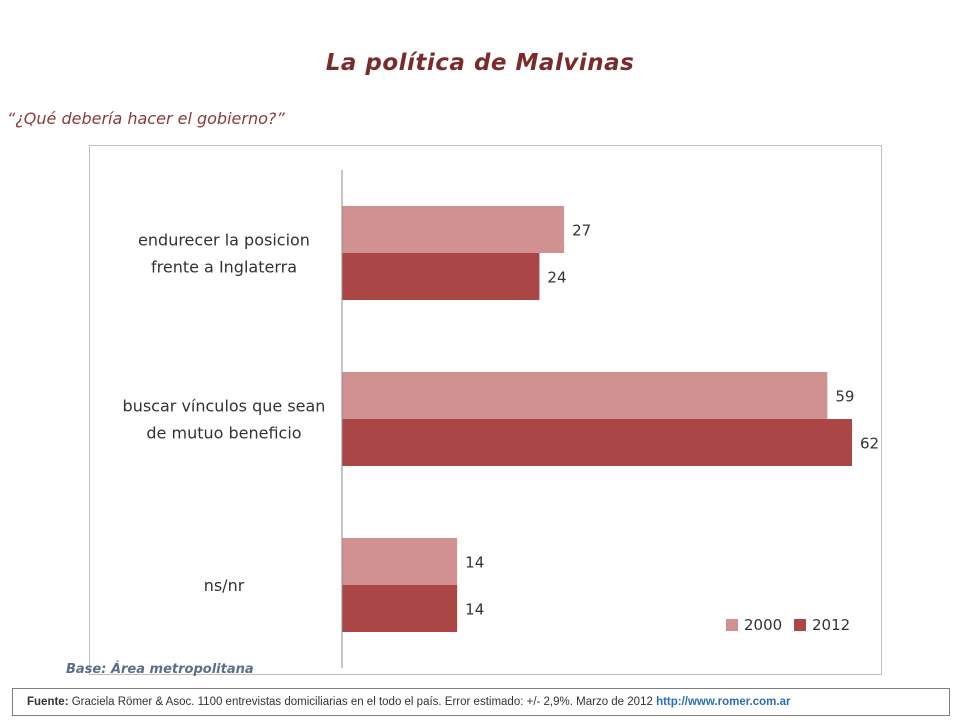  I want to click on source-label: Fuente:, so click(48, 702).